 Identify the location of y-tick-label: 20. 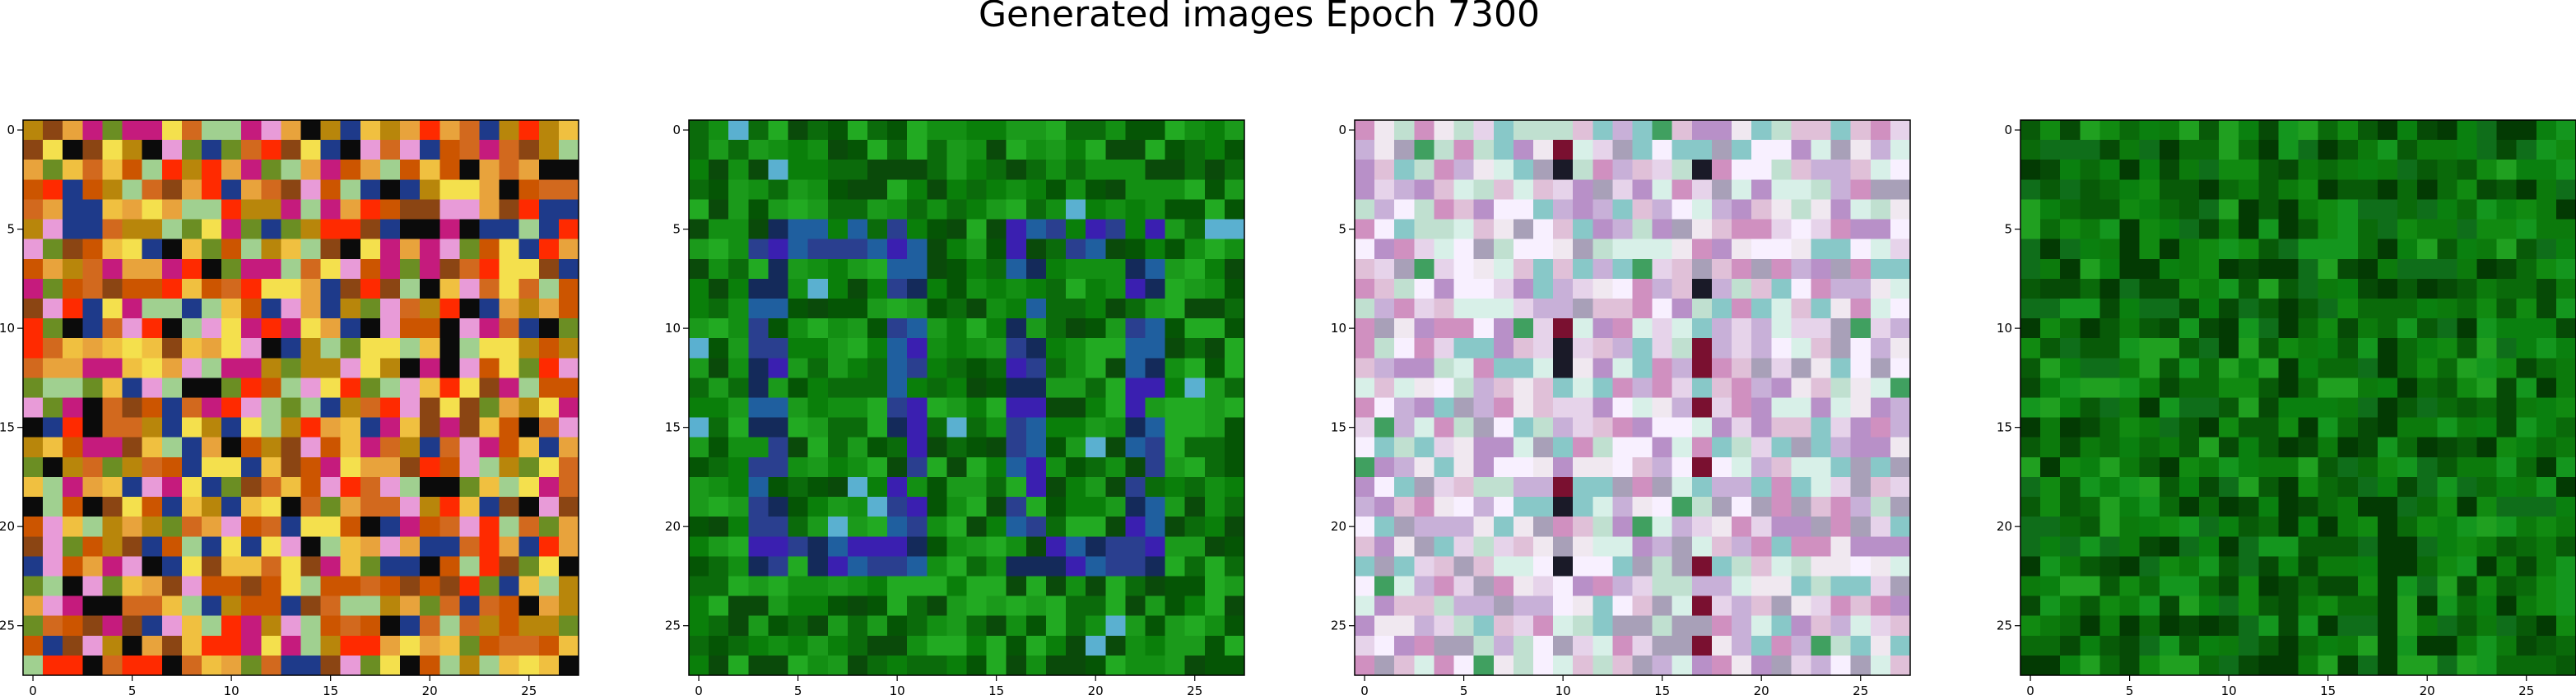
(673, 526).